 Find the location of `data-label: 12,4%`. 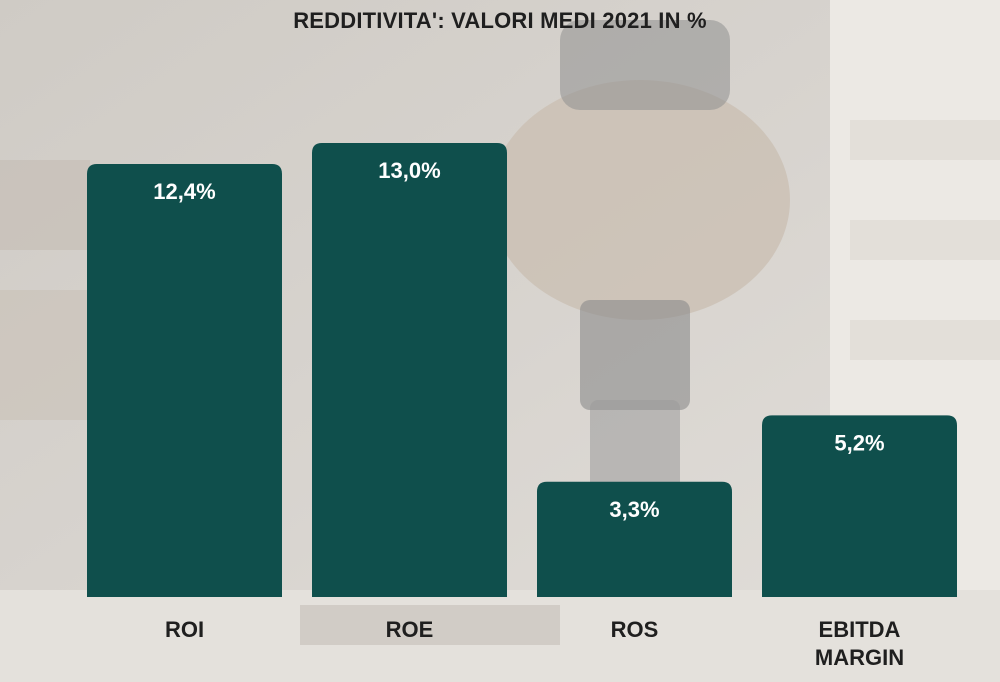

data-label: 12,4% is located at coordinates (184, 191).